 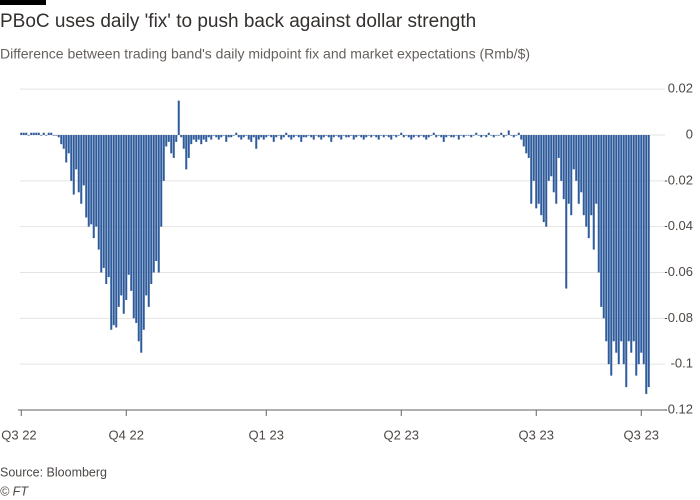 What do you see at coordinates (536, 434) in the screenshot?
I see `x-tick-label: Q3 23` at bounding box center [536, 434].